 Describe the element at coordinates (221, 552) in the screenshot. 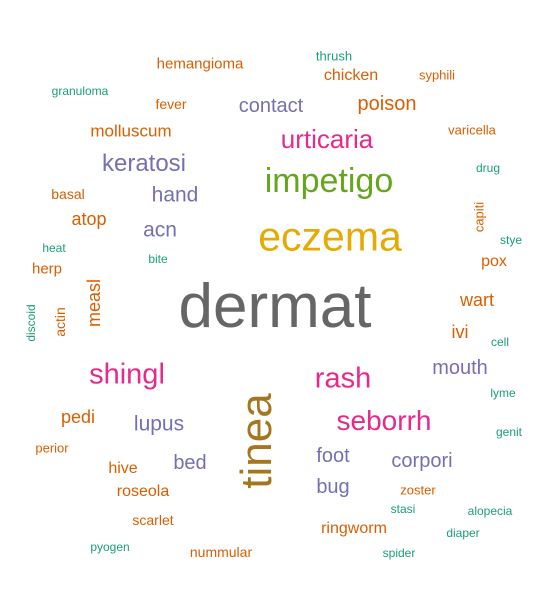

I see `word-nummular: nummular` at that location.